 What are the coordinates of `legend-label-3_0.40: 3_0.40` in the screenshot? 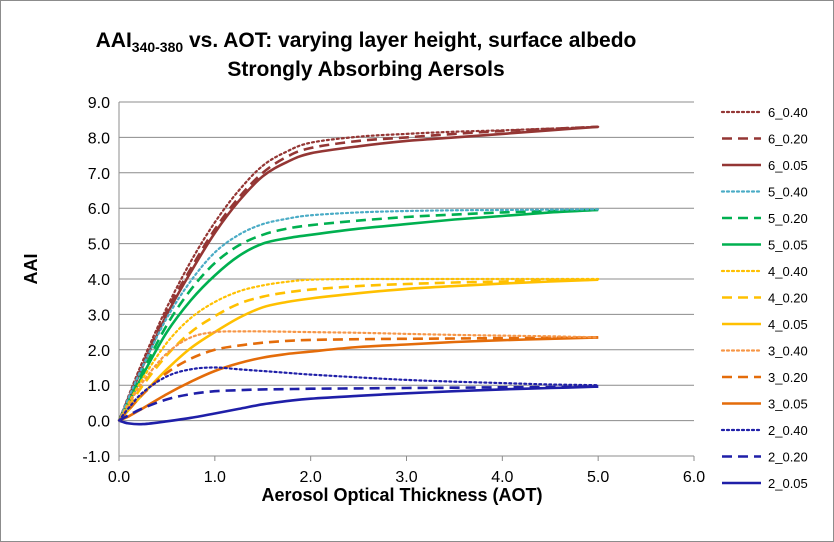 It's located at (788, 351).